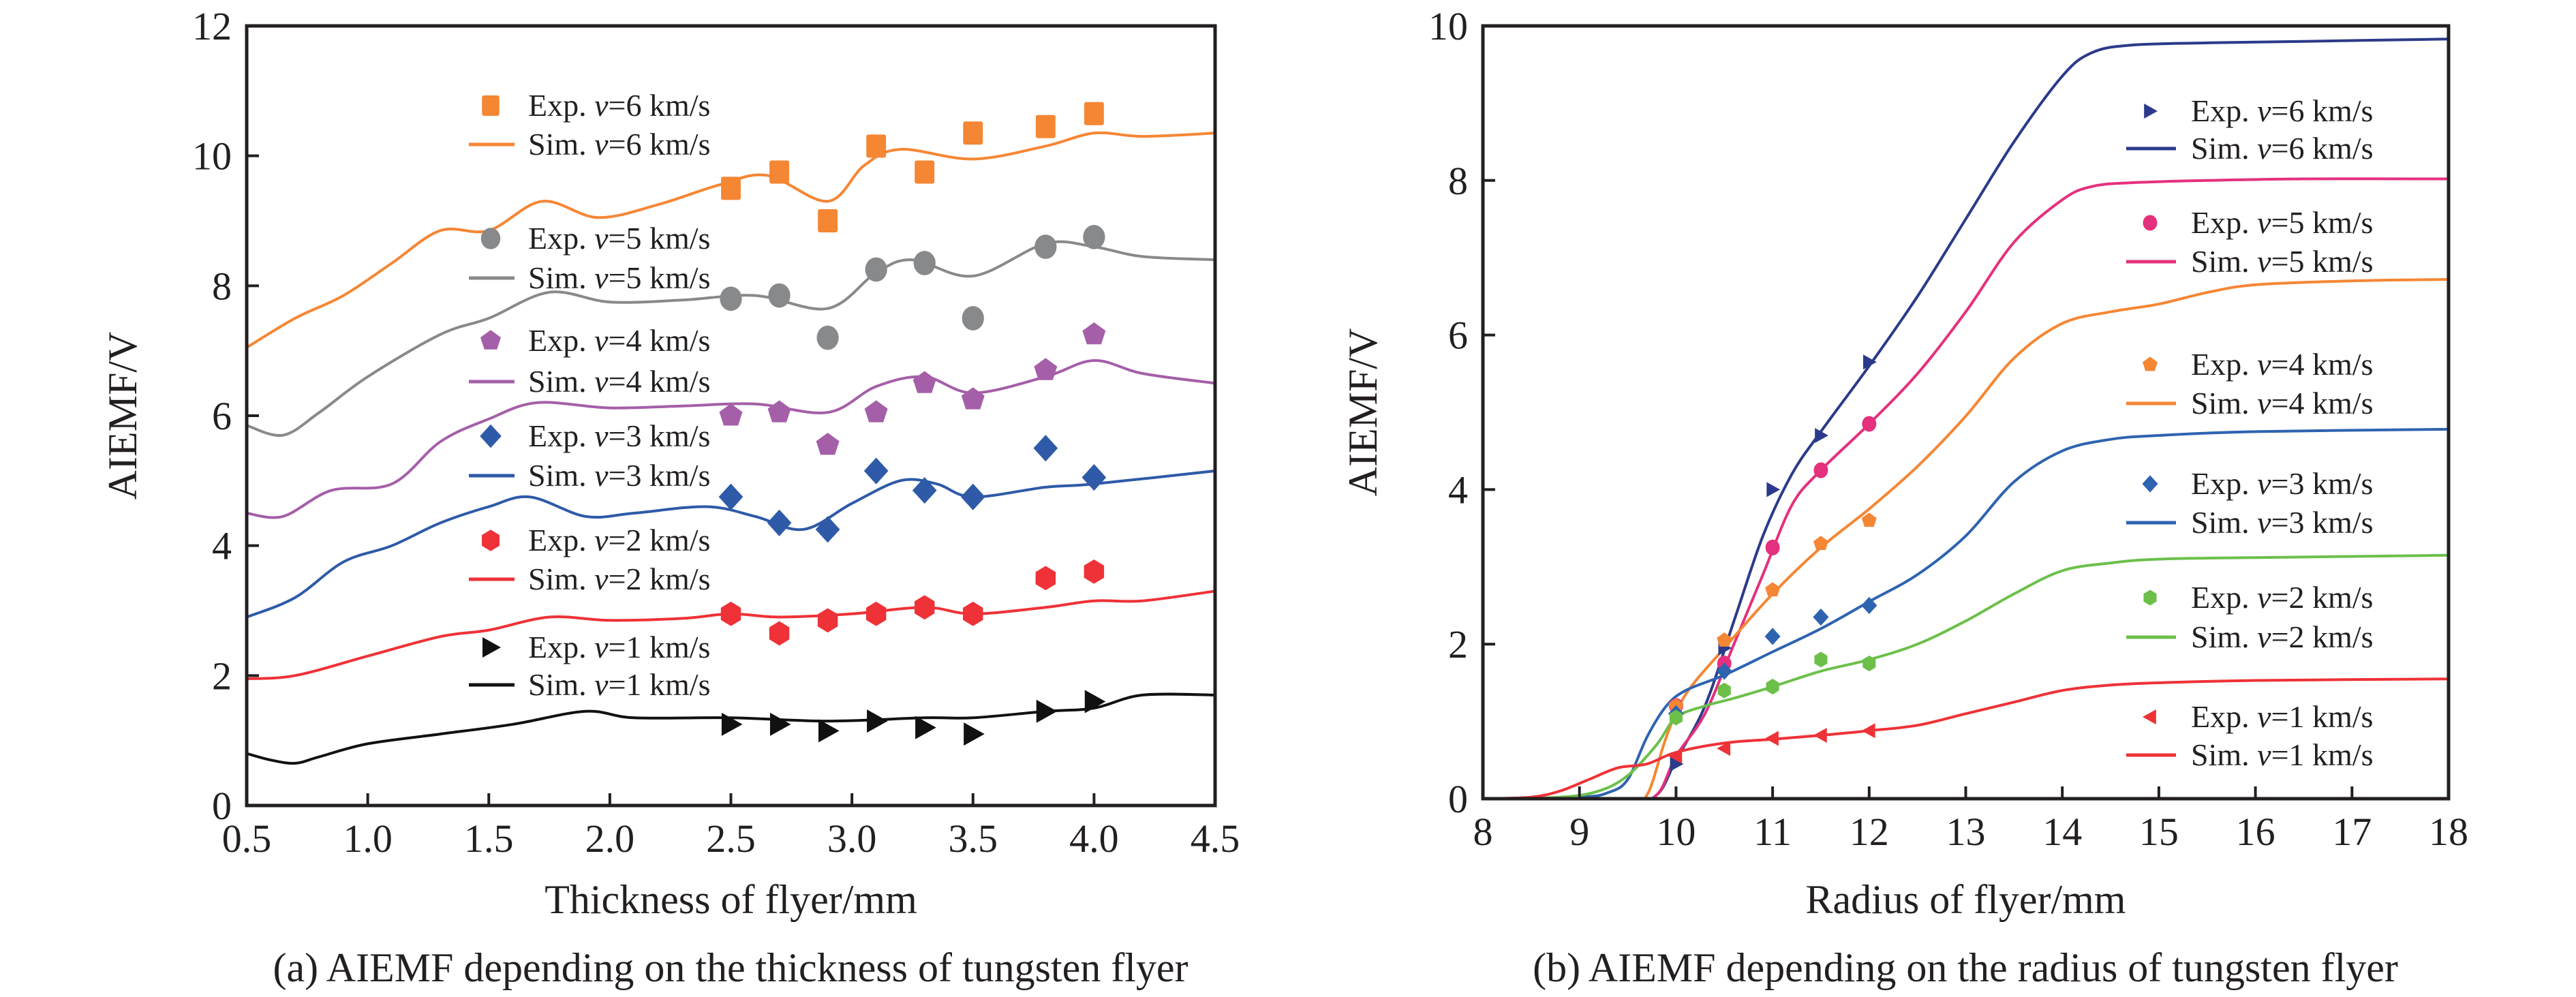 The height and width of the screenshot is (997, 2576). What do you see at coordinates (212, 26) in the screenshot?
I see `y-tick-label: 12` at bounding box center [212, 26].